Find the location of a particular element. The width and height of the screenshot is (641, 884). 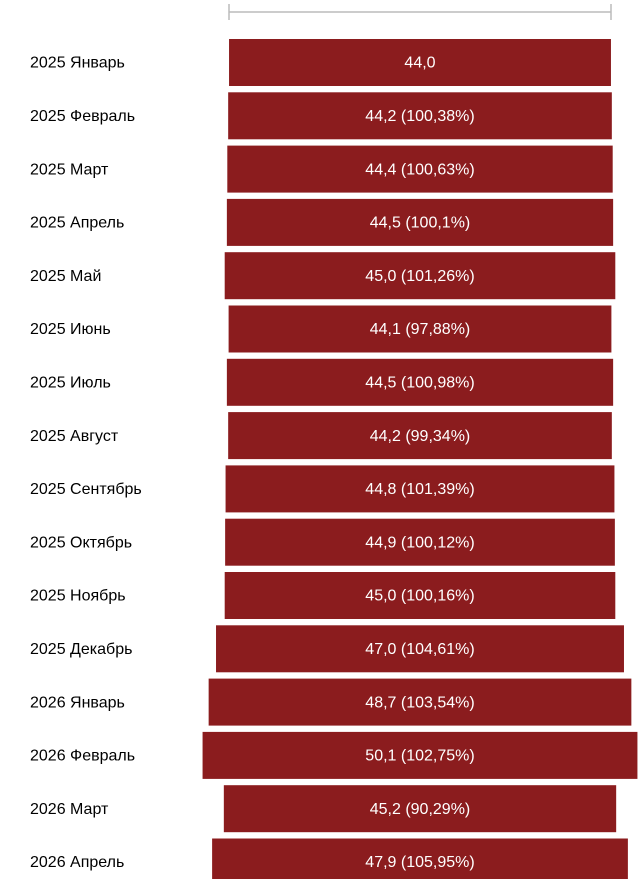

value-label: 44,5 (100,1%) is located at coordinates (420, 223).